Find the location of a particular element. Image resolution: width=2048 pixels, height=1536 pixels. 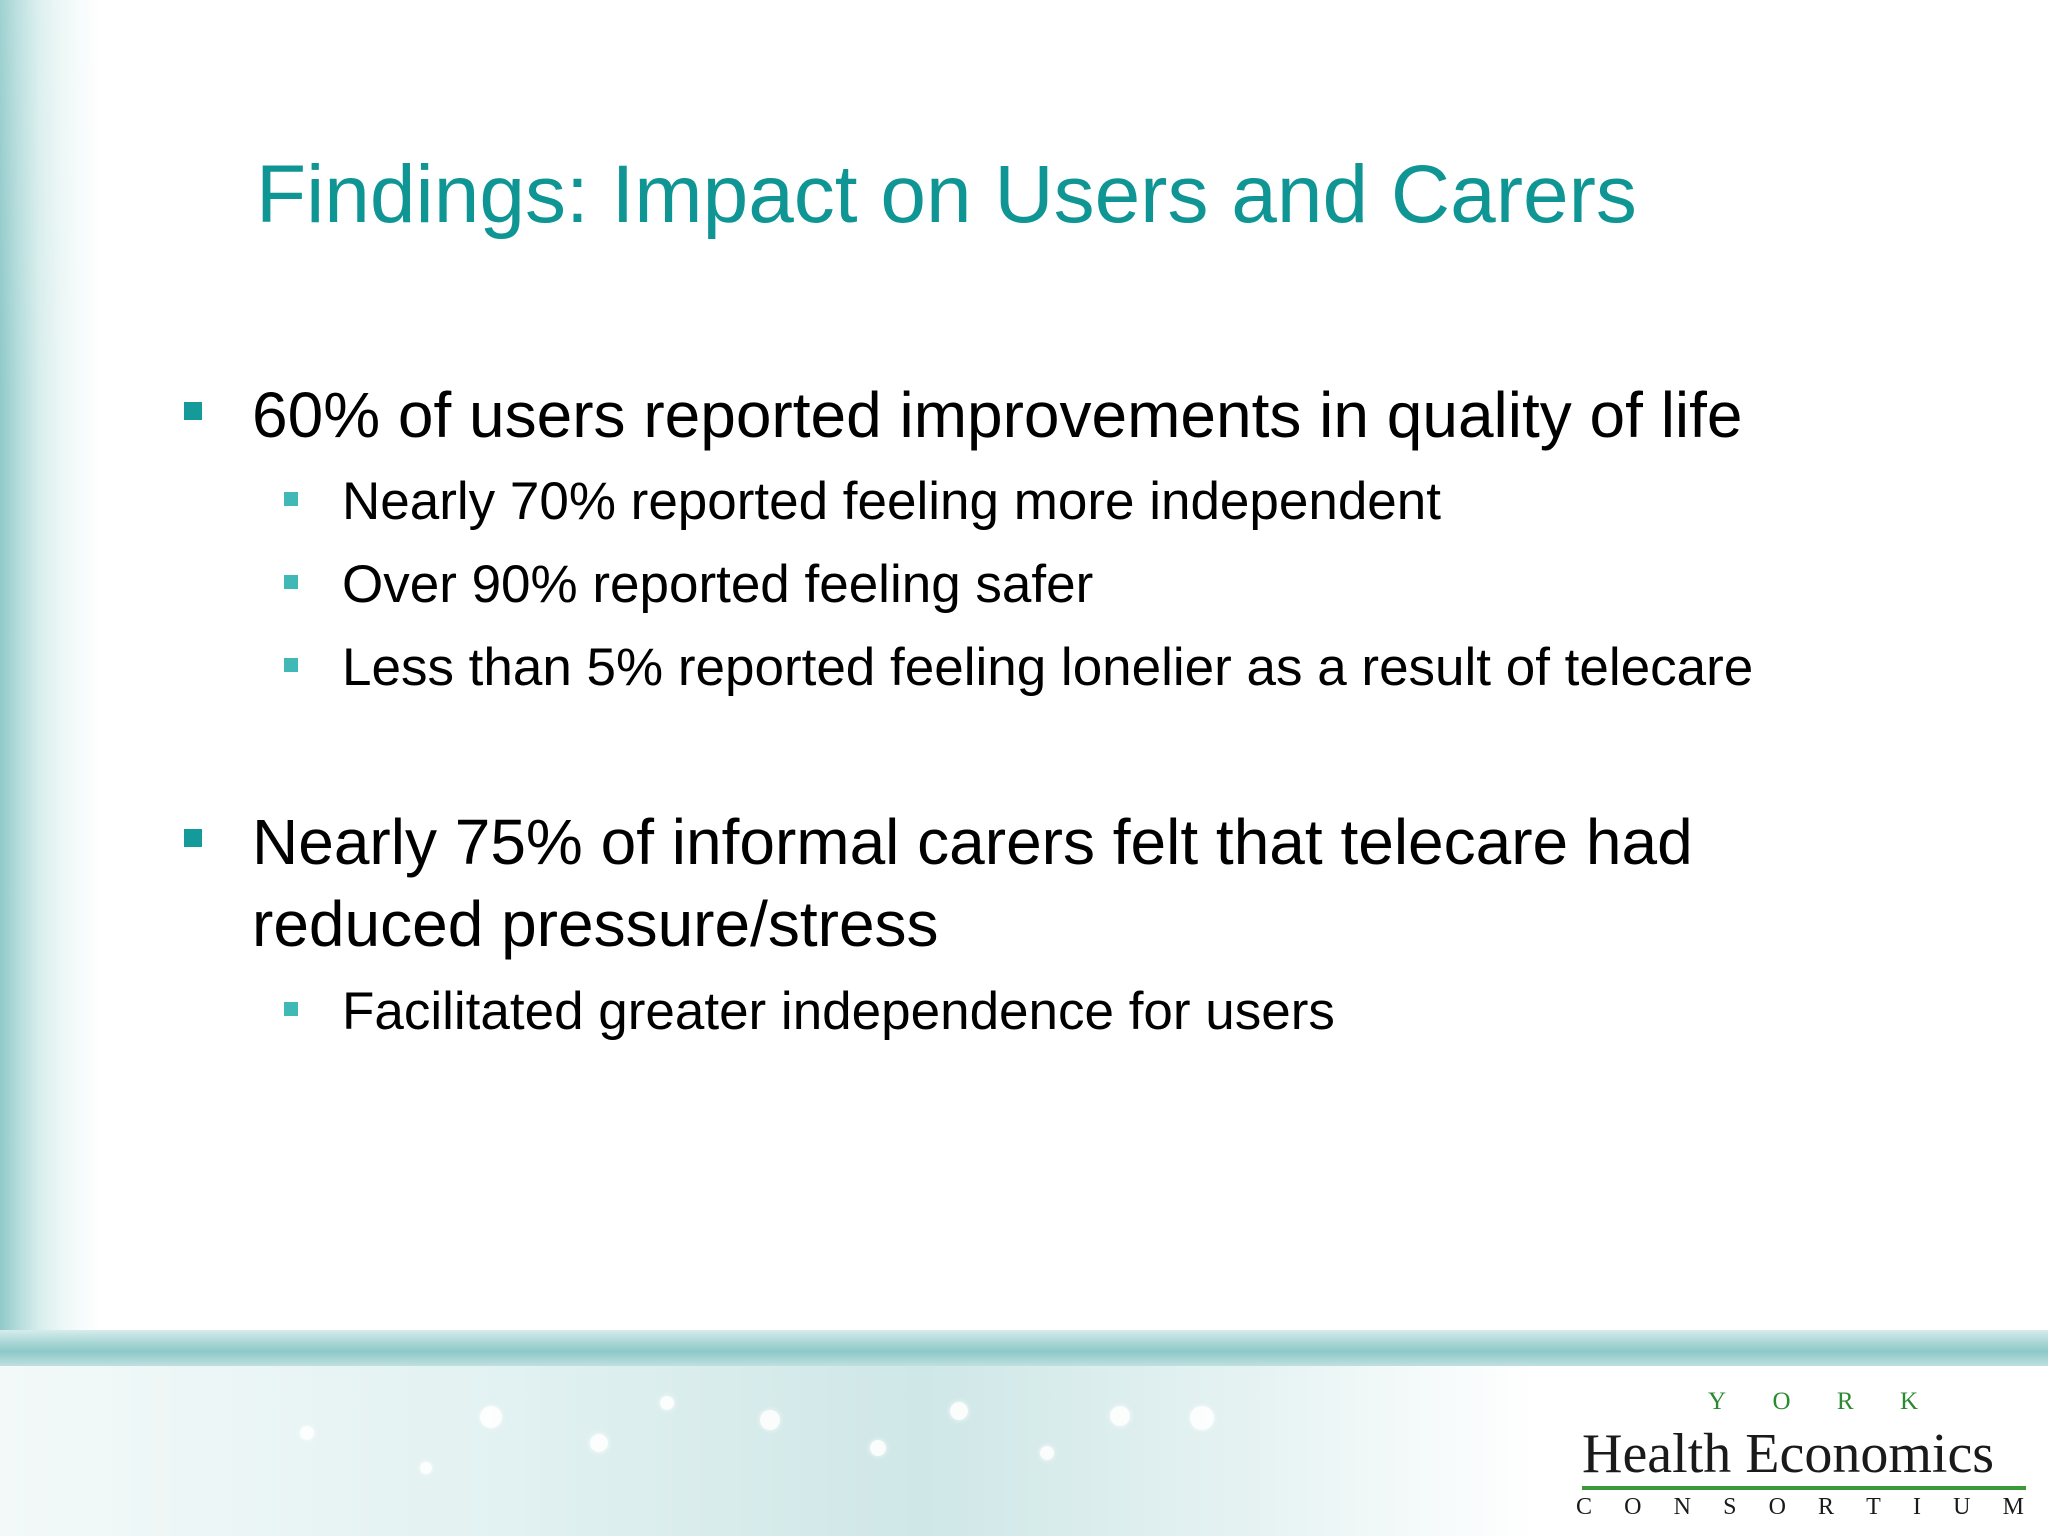

logo-bottom-letters: C O N S O R T I U M is located at coordinates (1800, 1507).